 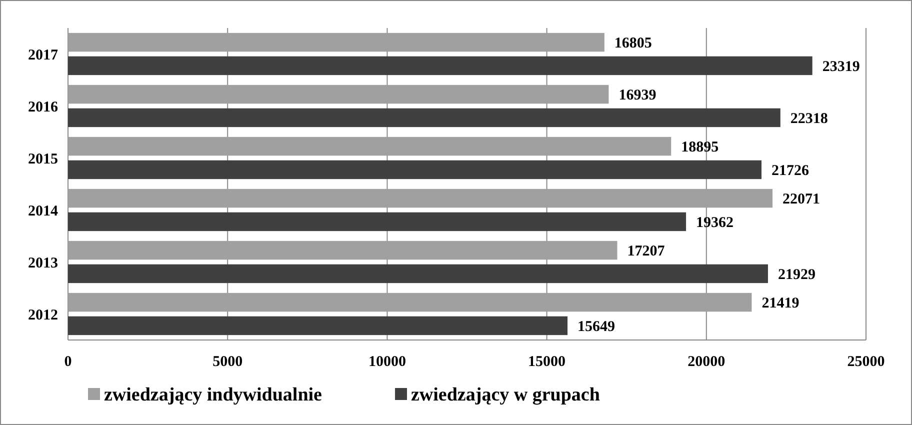 What do you see at coordinates (505, 395) in the screenshot?
I see `legend-label: zwiedzający w grupach` at bounding box center [505, 395].